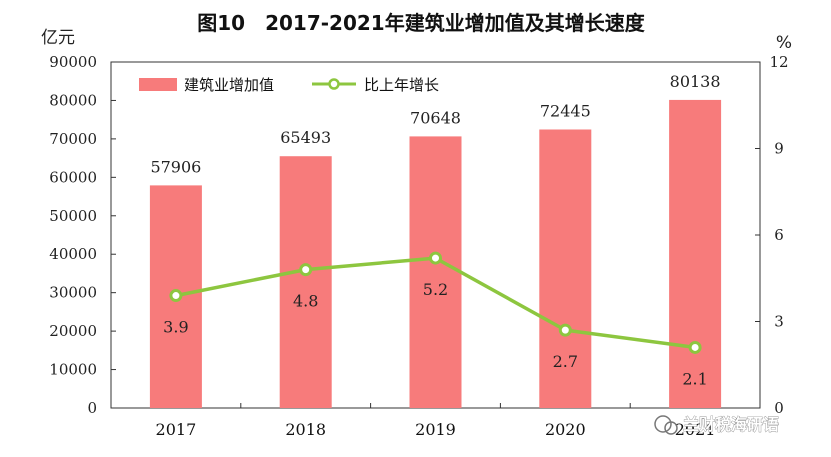 This screenshot has width=831, height=457. I want to click on right-axis: 0 3 6 9 12, so click(772, 235).